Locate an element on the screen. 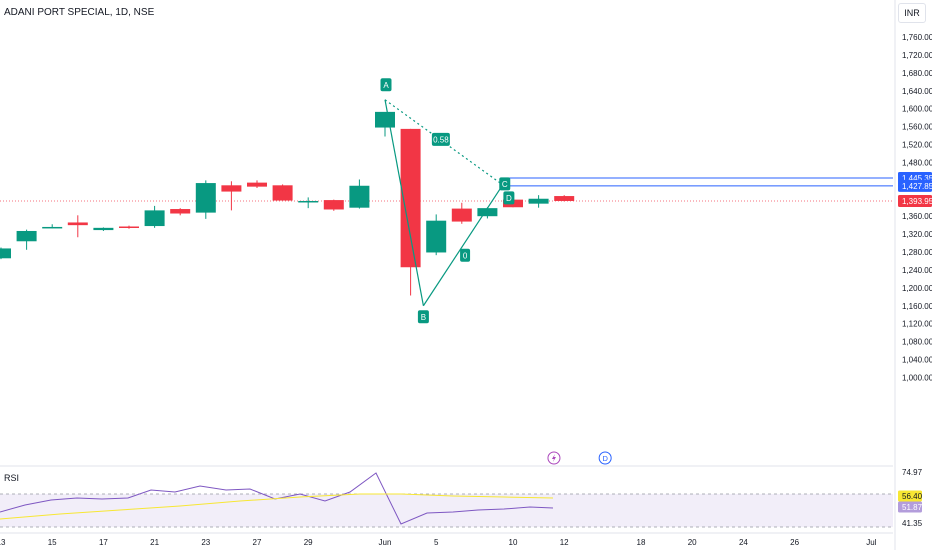 The width and height of the screenshot is (932, 550). pattern-leg-label: 0 is located at coordinates (465, 255).